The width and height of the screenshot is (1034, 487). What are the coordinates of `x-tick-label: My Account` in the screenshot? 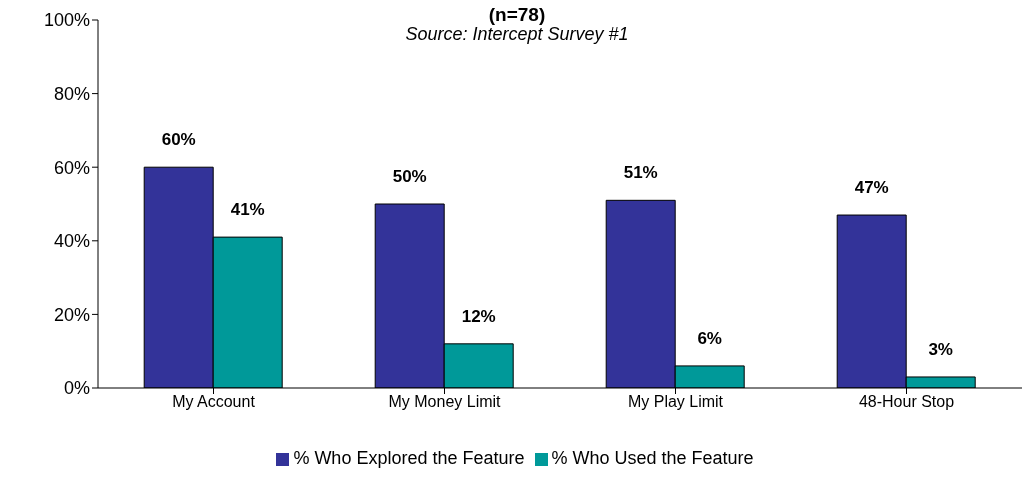 It's located at (214, 402).